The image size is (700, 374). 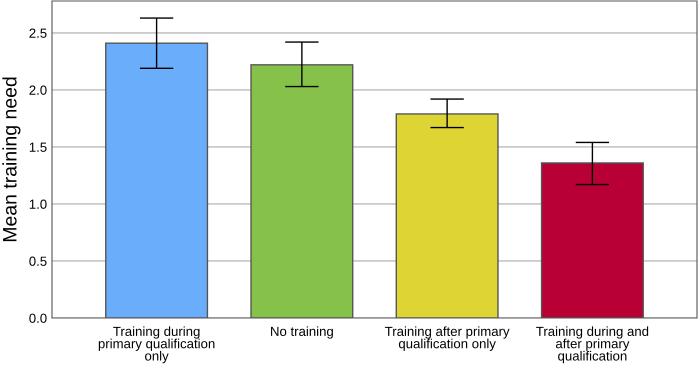 What do you see at coordinates (38, 90) in the screenshot?
I see `y-tick-label: 2.0` at bounding box center [38, 90].